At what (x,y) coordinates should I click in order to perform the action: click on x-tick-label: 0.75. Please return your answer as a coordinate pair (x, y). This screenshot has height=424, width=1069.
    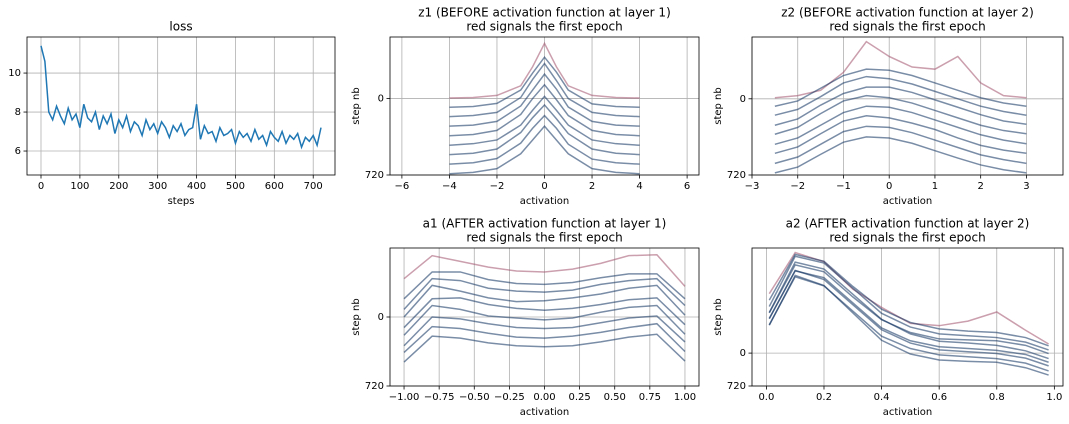
    Looking at the image, I should click on (650, 397).